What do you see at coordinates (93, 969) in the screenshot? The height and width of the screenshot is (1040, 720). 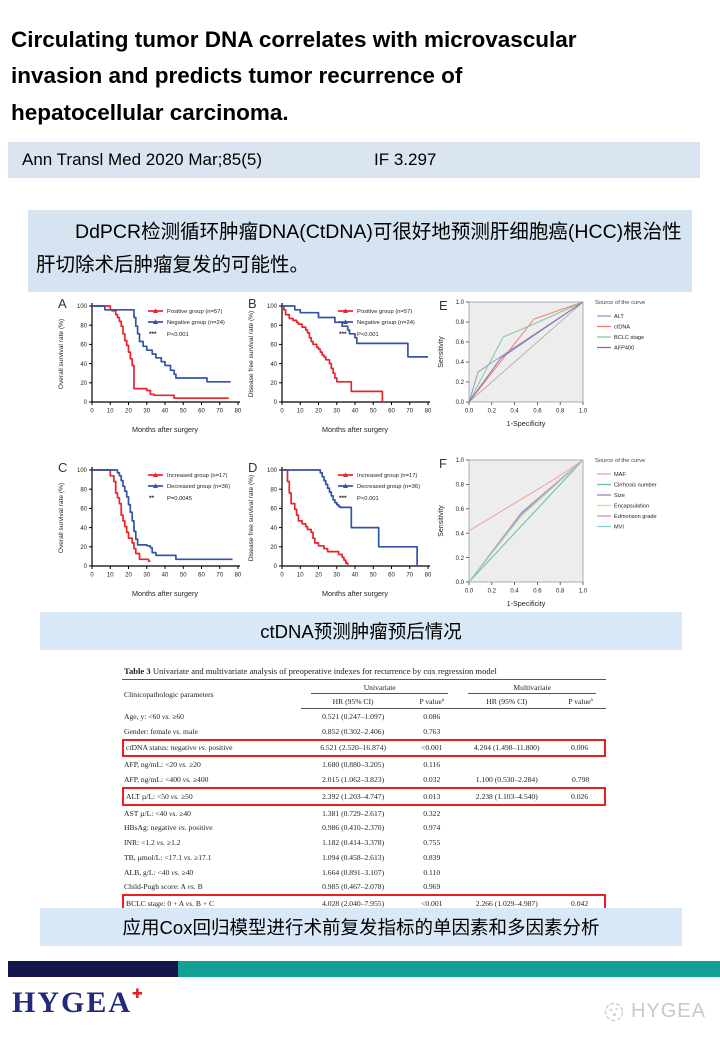 I see `footer-navy-bar` at bounding box center [93, 969].